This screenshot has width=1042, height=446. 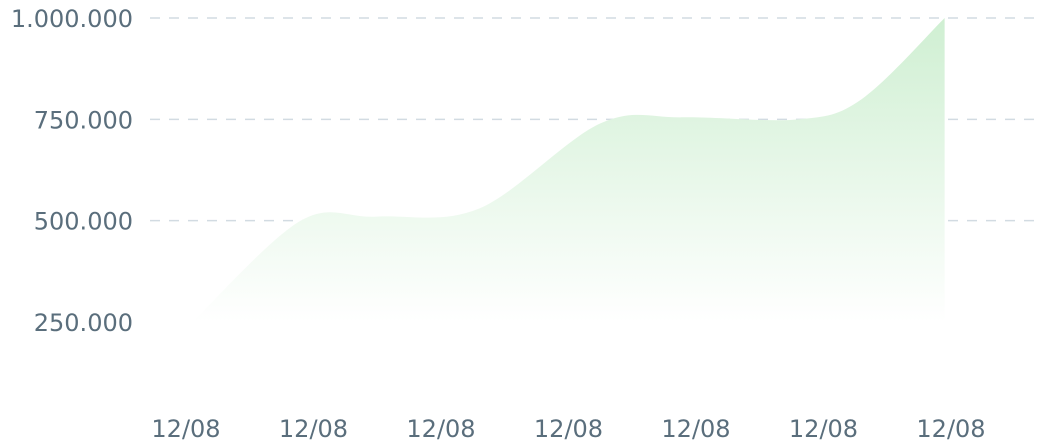 I want to click on y-tick-label: 1.000.000, so click(x=72, y=19).